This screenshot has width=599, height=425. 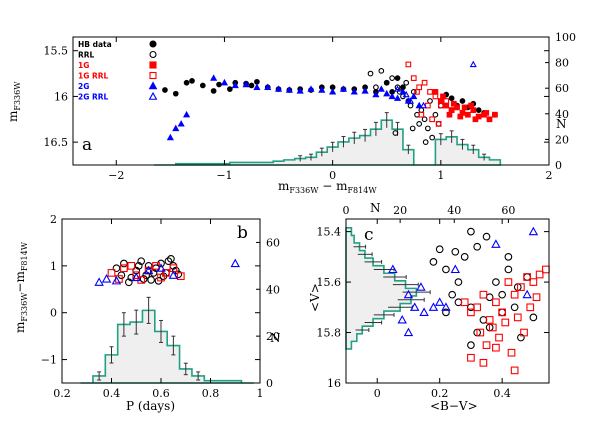 What do you see at coordinates (369, 235) in the screenshot?
I see `panel-c-label: c` at bounding box center [369, 235].